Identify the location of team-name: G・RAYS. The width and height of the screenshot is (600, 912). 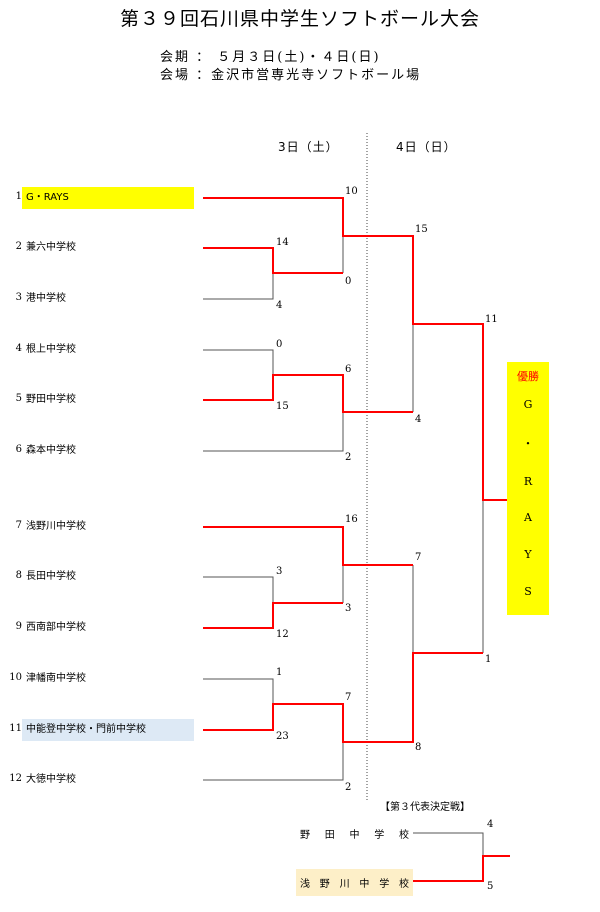
(108, 198).